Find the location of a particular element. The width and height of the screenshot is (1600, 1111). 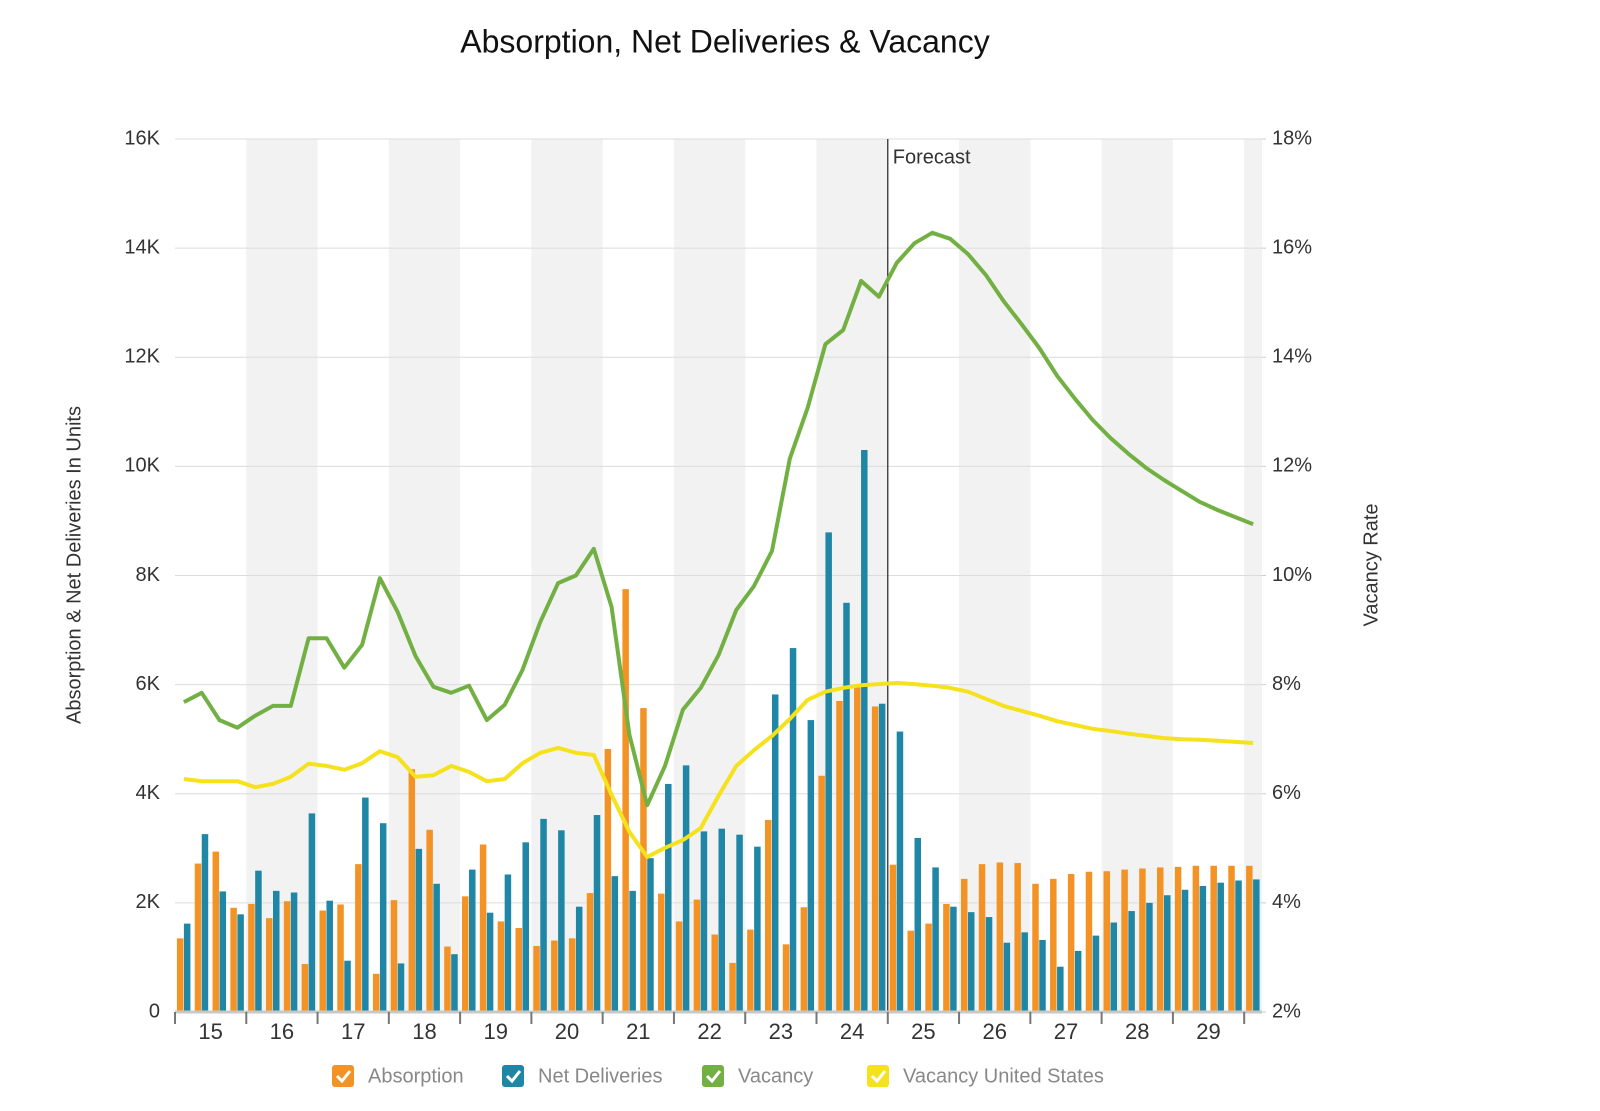

line is located at coordinates (718, 770).